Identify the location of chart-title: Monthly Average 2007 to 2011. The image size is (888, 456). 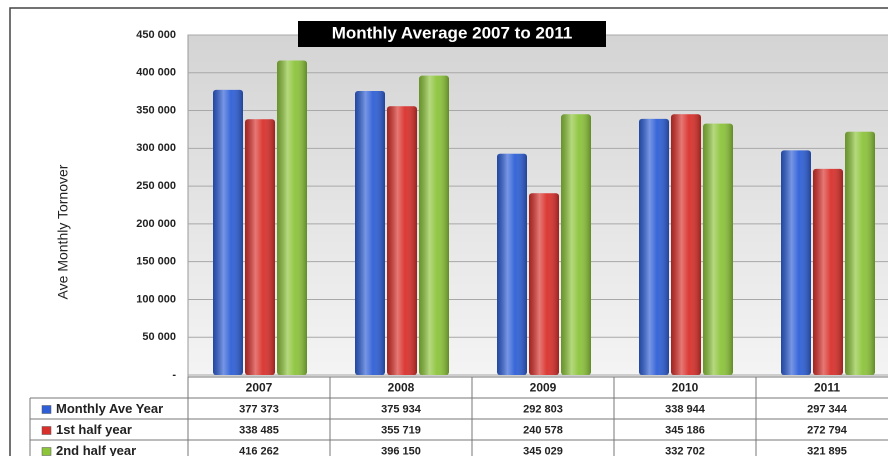
(452, 32).